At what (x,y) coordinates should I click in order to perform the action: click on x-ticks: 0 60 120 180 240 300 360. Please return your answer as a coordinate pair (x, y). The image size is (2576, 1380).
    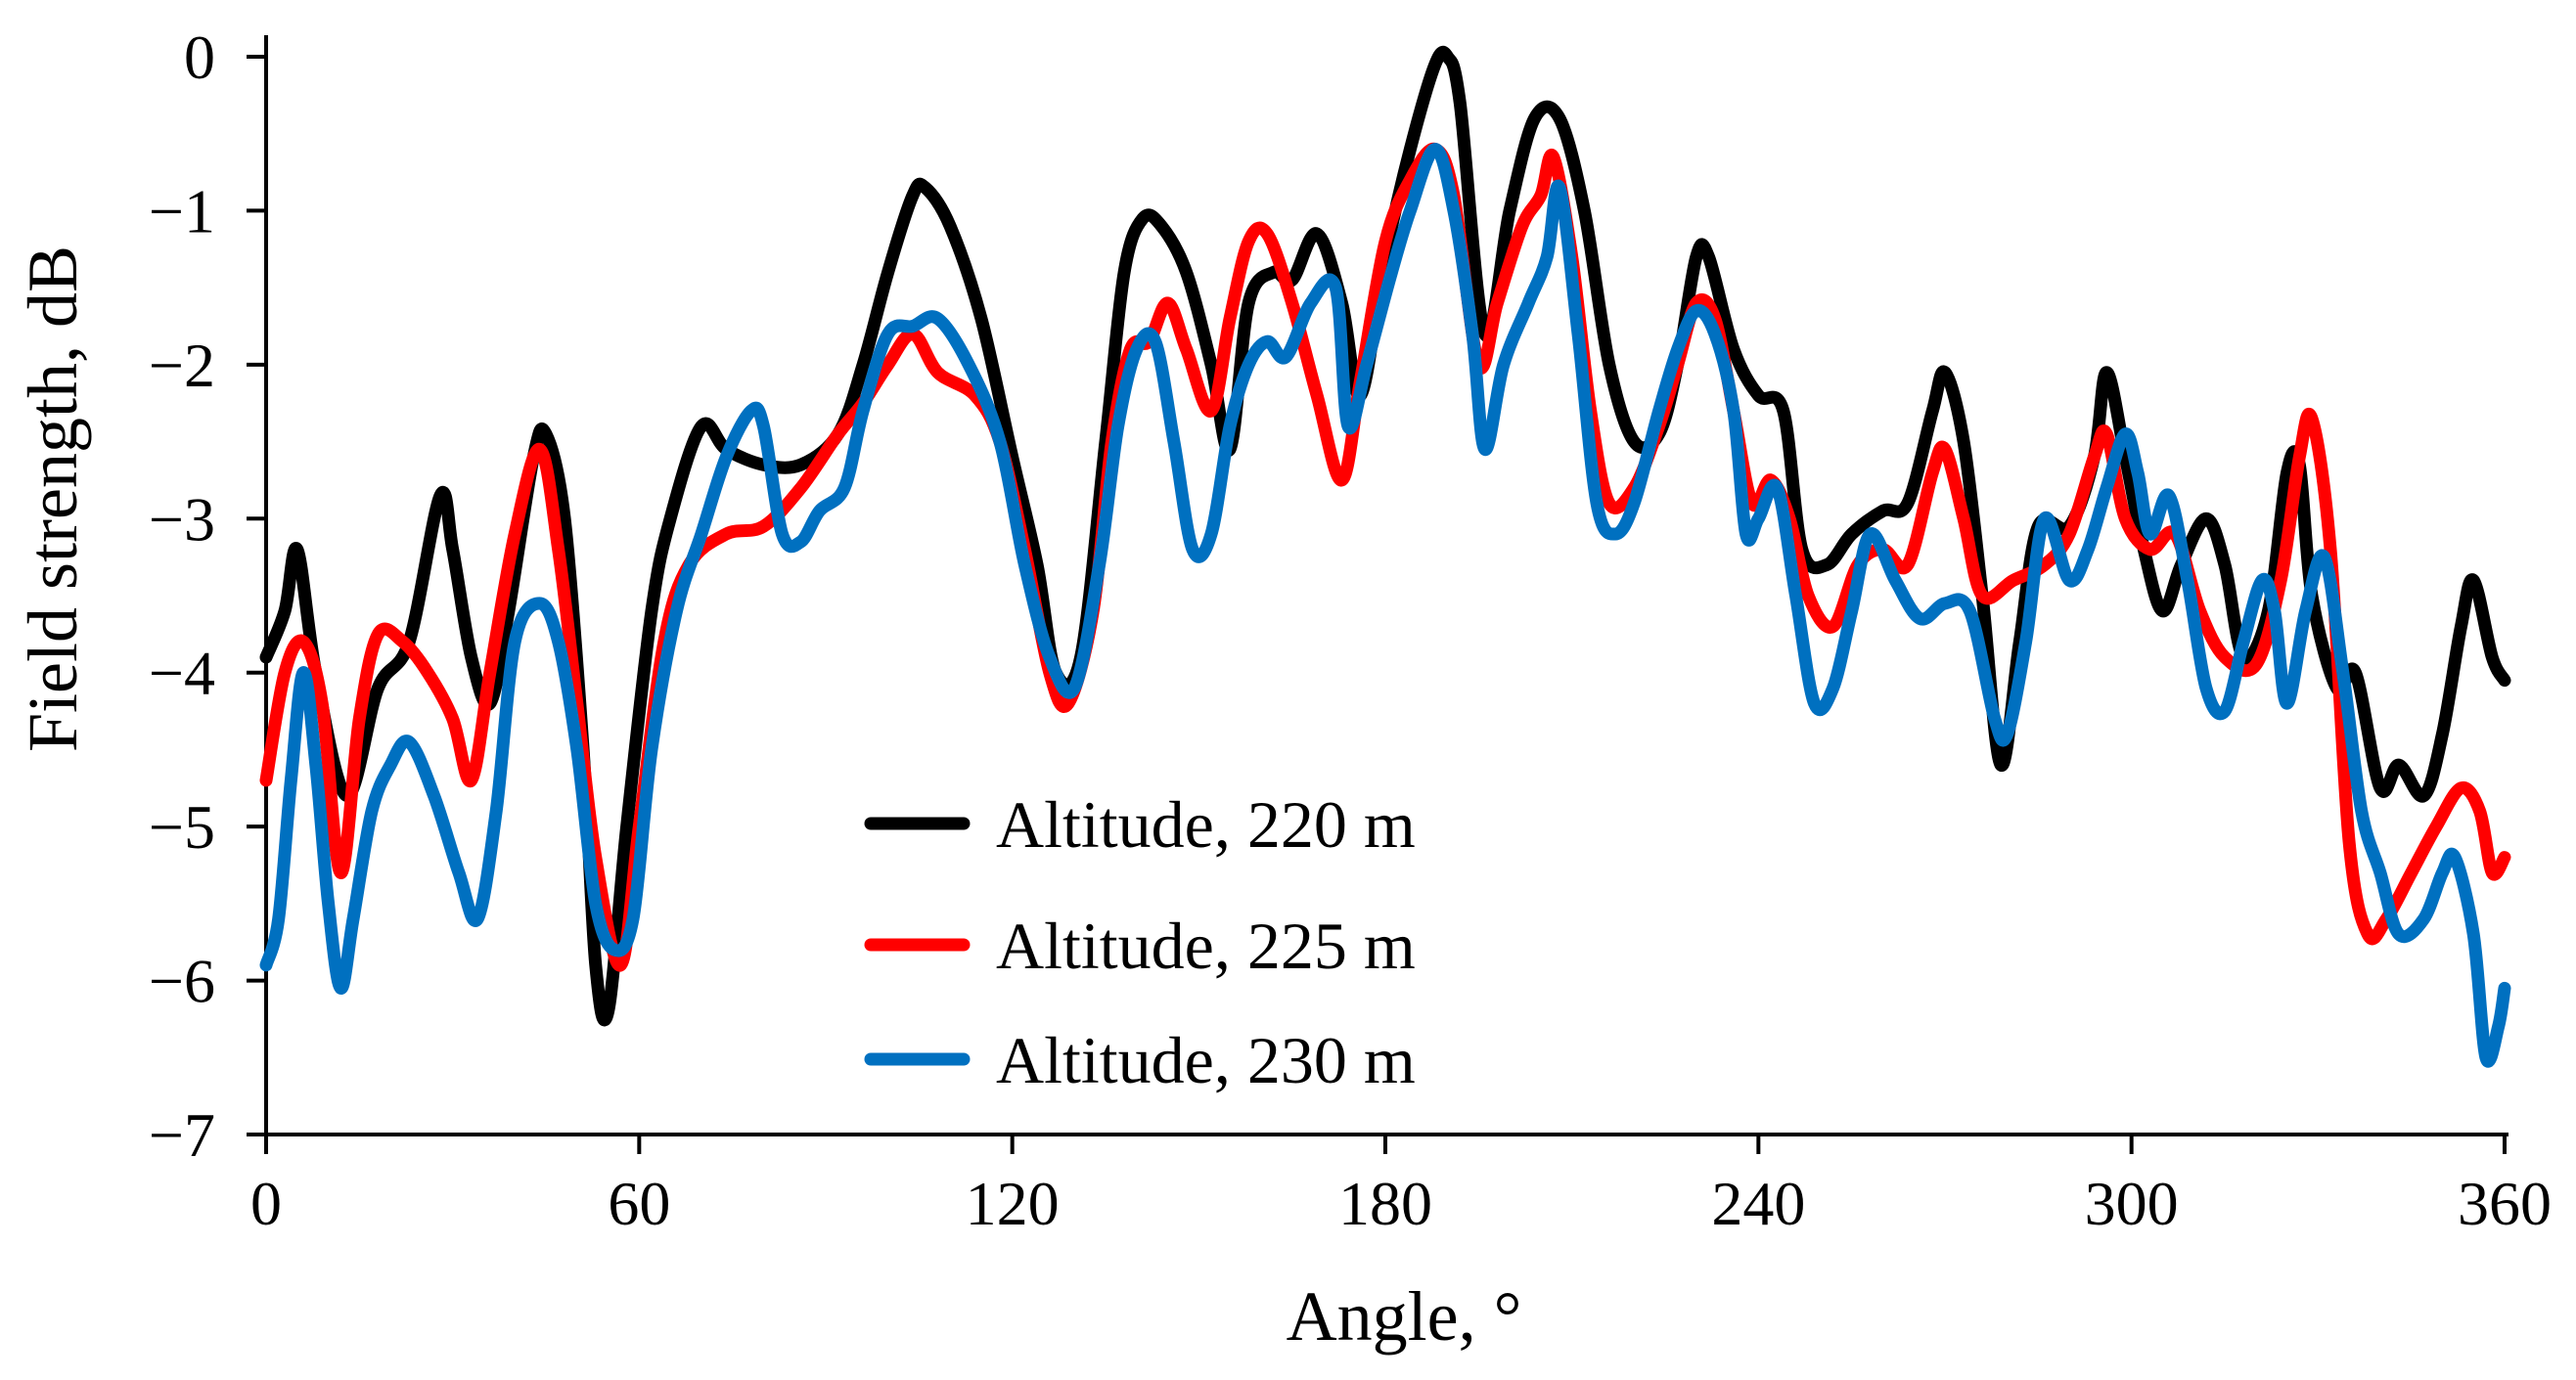
    Looking at the image, I should click on (1401, 1186).